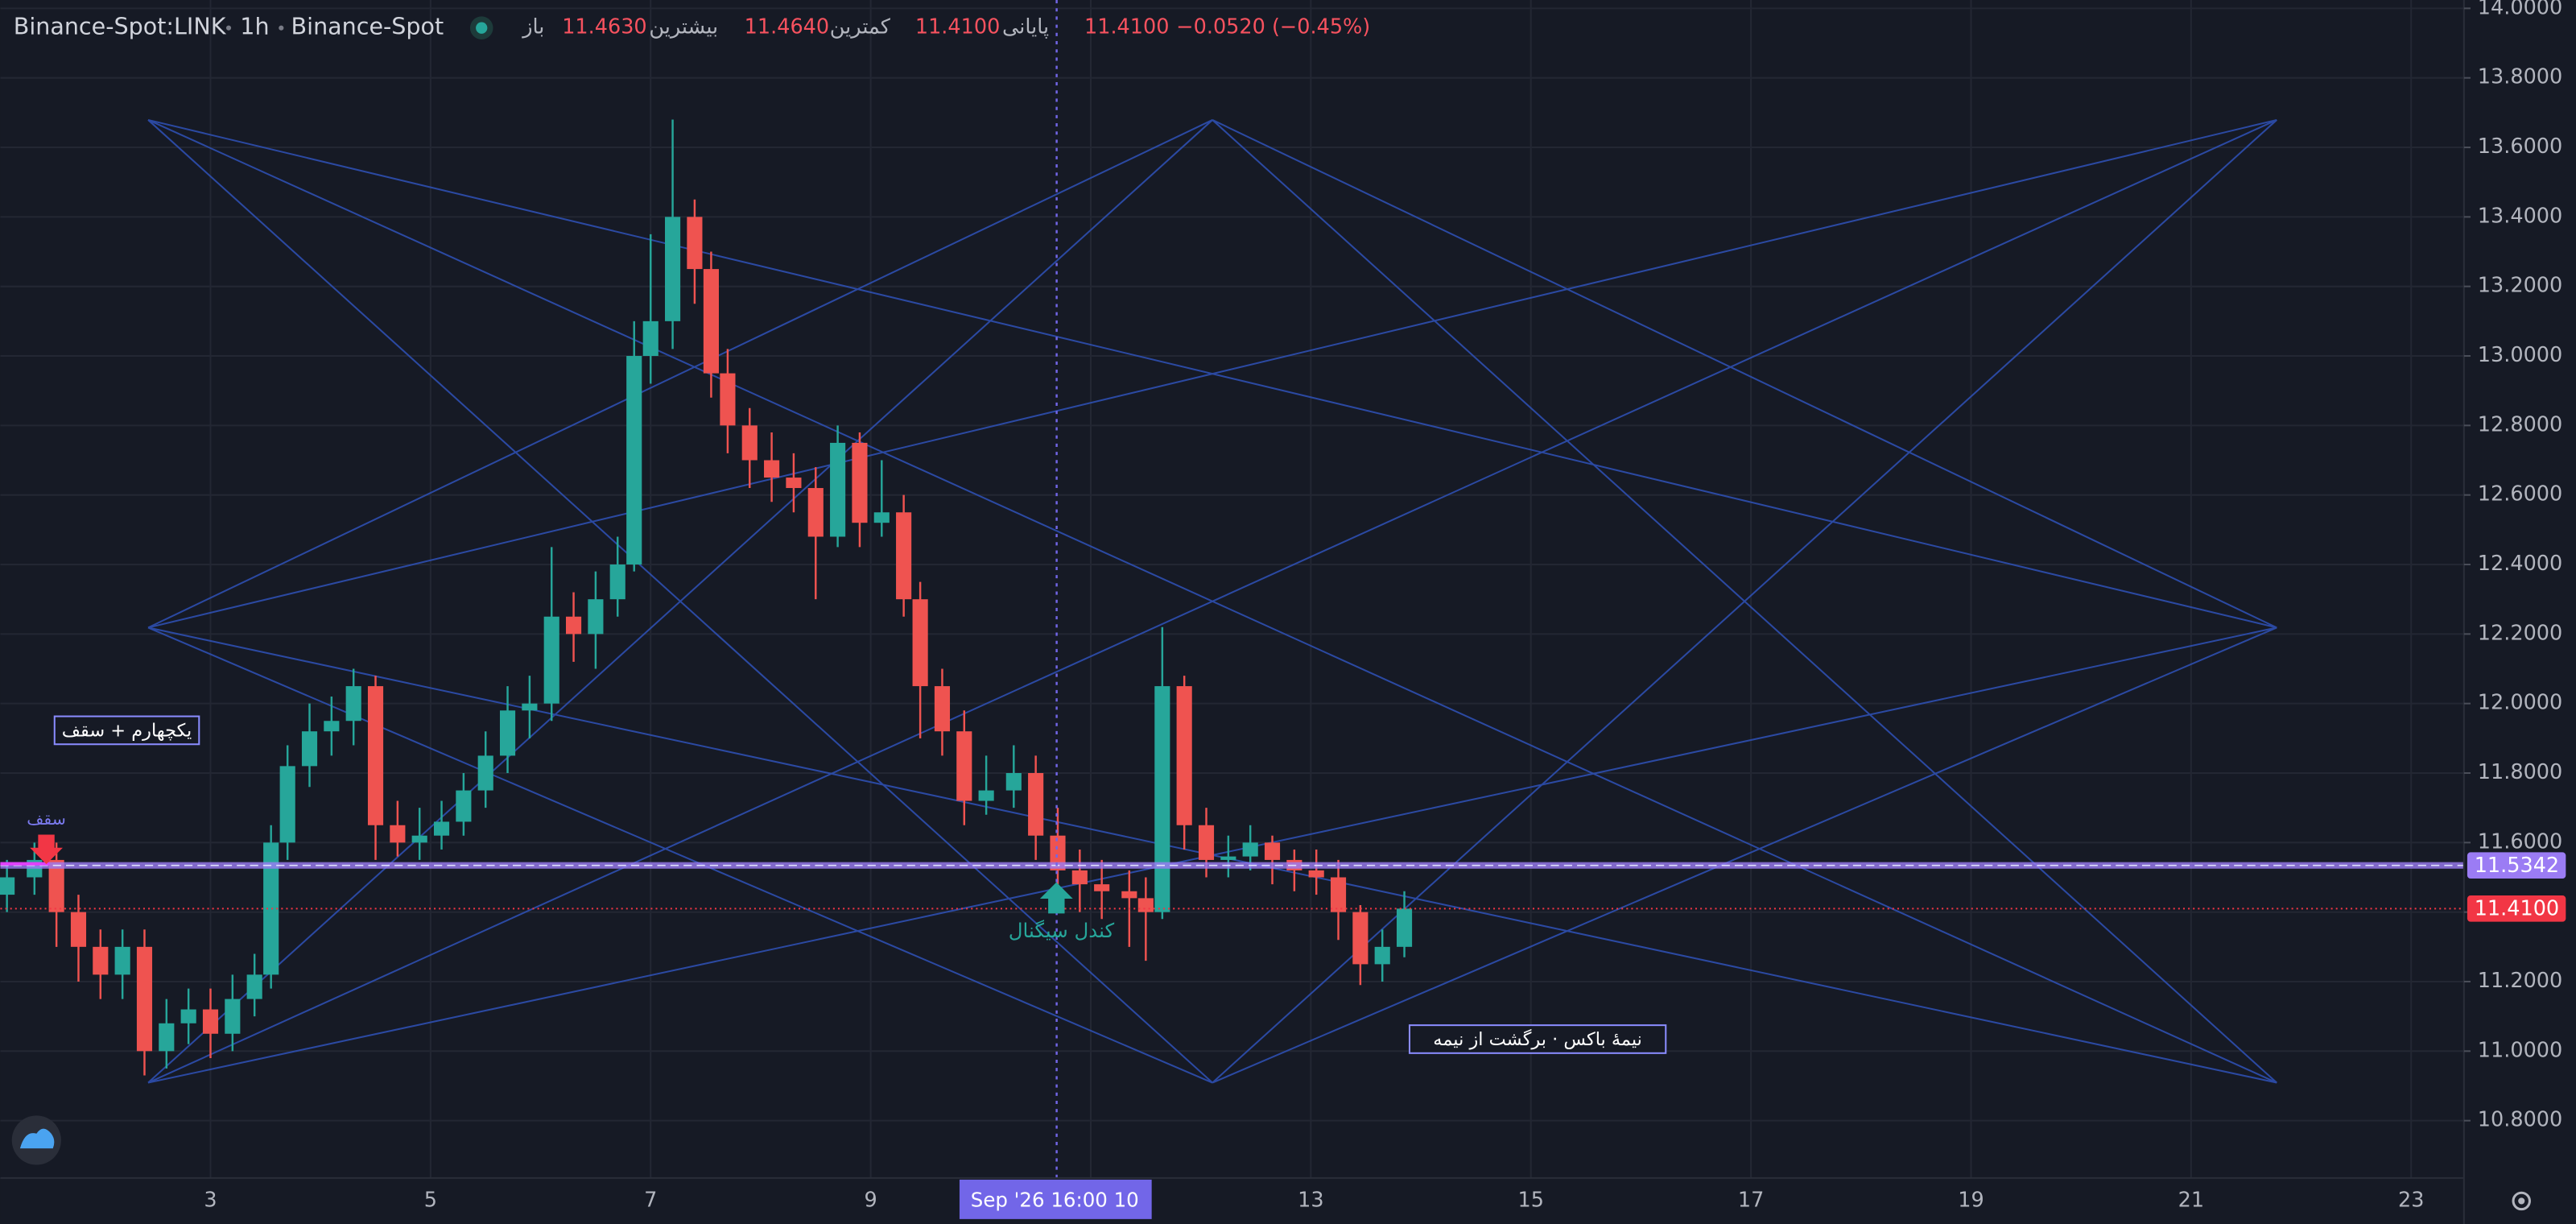  What do you see at coordinates (46, 849) in the screenshot?
I see `down-arrow` at bounding box center [46, 849].